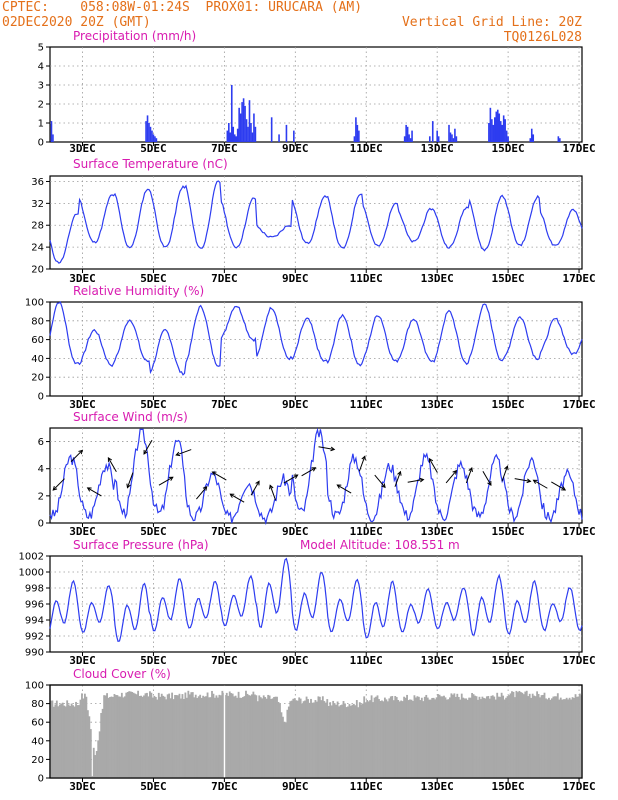 The width and height of the screenshot is (618, 800). Describe the element at coordinates (37, 226) in the screenshot. I see `y-tick-label: 28` at that location.